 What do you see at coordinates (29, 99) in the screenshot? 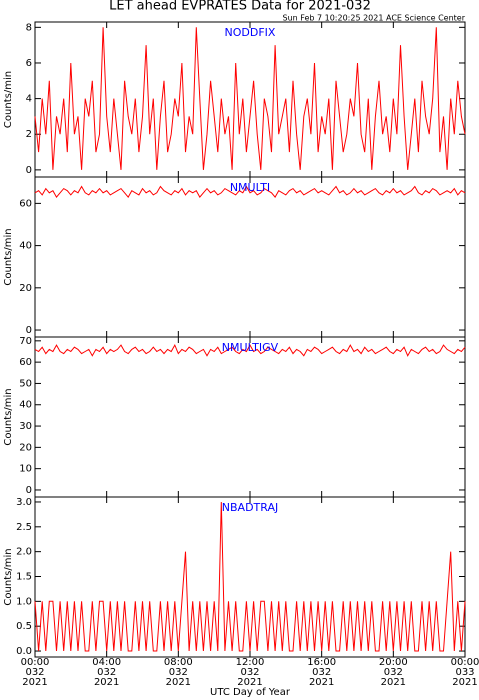
I see `y-tick-label: 4` at bounding box center [29, 99].